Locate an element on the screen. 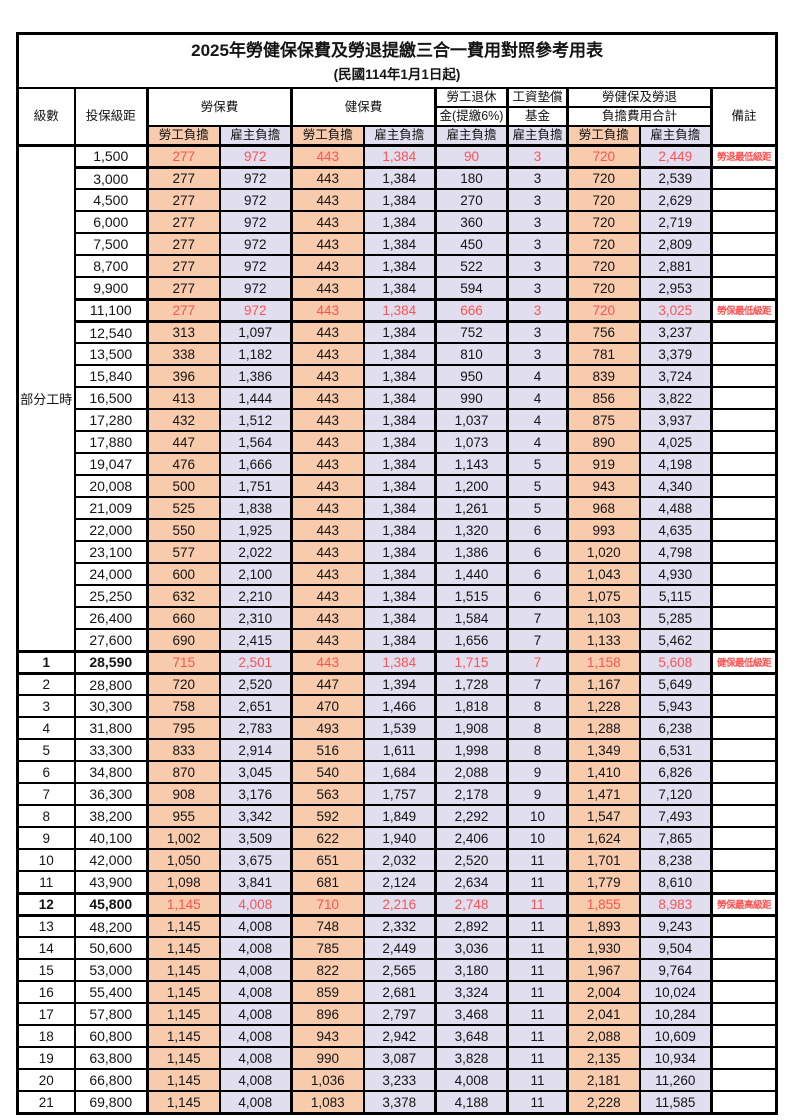 The width and height of the screenshot is (791, 1120). fee-value-cell: 2,124 is located at coordinates (399, 882).